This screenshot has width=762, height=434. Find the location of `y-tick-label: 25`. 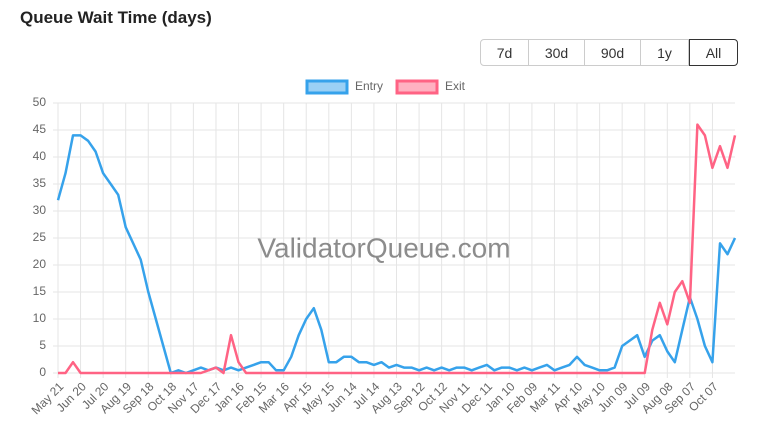

y-tick-label: 25 is located at coordinates (40, 237).